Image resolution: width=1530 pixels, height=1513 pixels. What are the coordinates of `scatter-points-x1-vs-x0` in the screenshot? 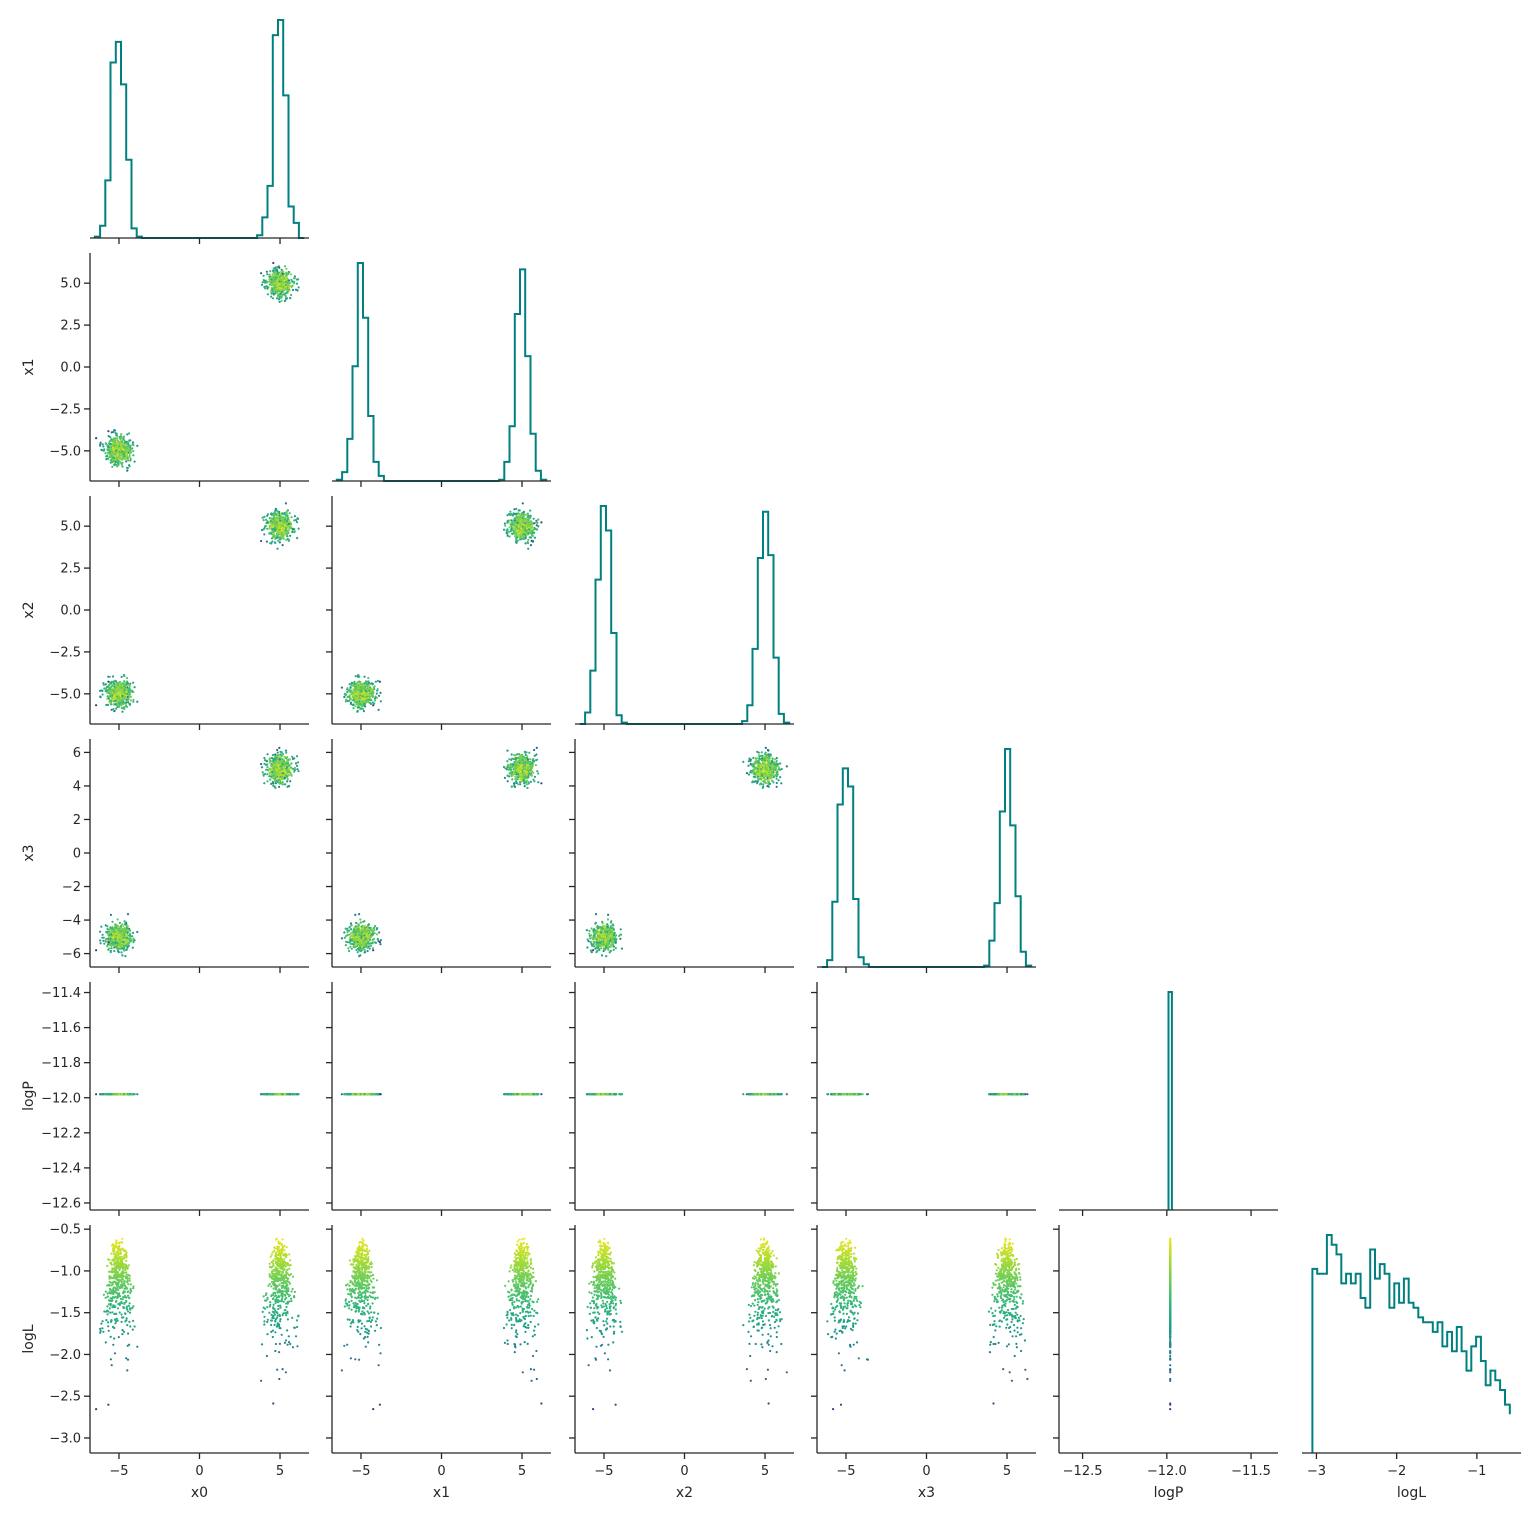 It's located at (197, 366).